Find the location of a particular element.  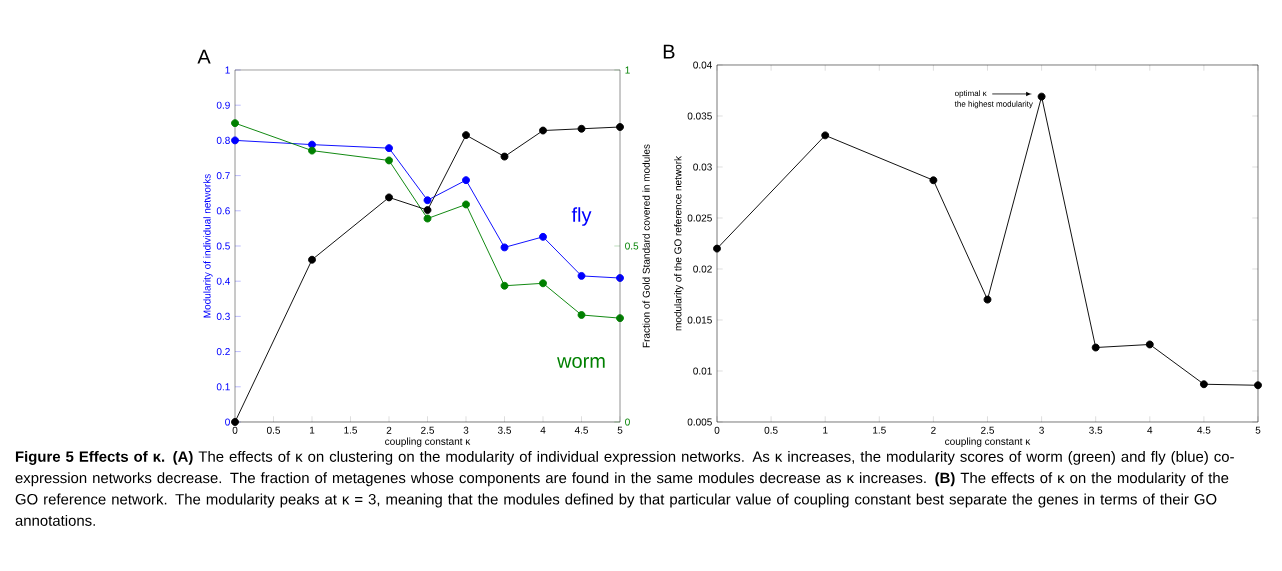

series-label: worm is located at coordinates (581, 362).